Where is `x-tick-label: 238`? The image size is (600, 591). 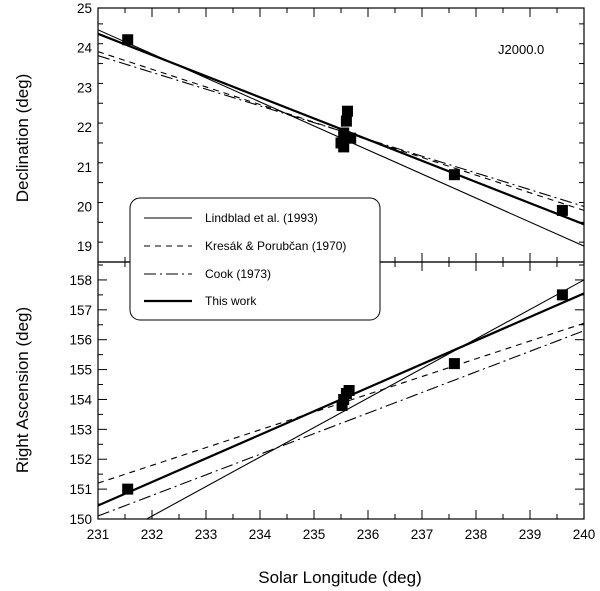
x-tick-label: 238 is located at coordinates (476, 534).